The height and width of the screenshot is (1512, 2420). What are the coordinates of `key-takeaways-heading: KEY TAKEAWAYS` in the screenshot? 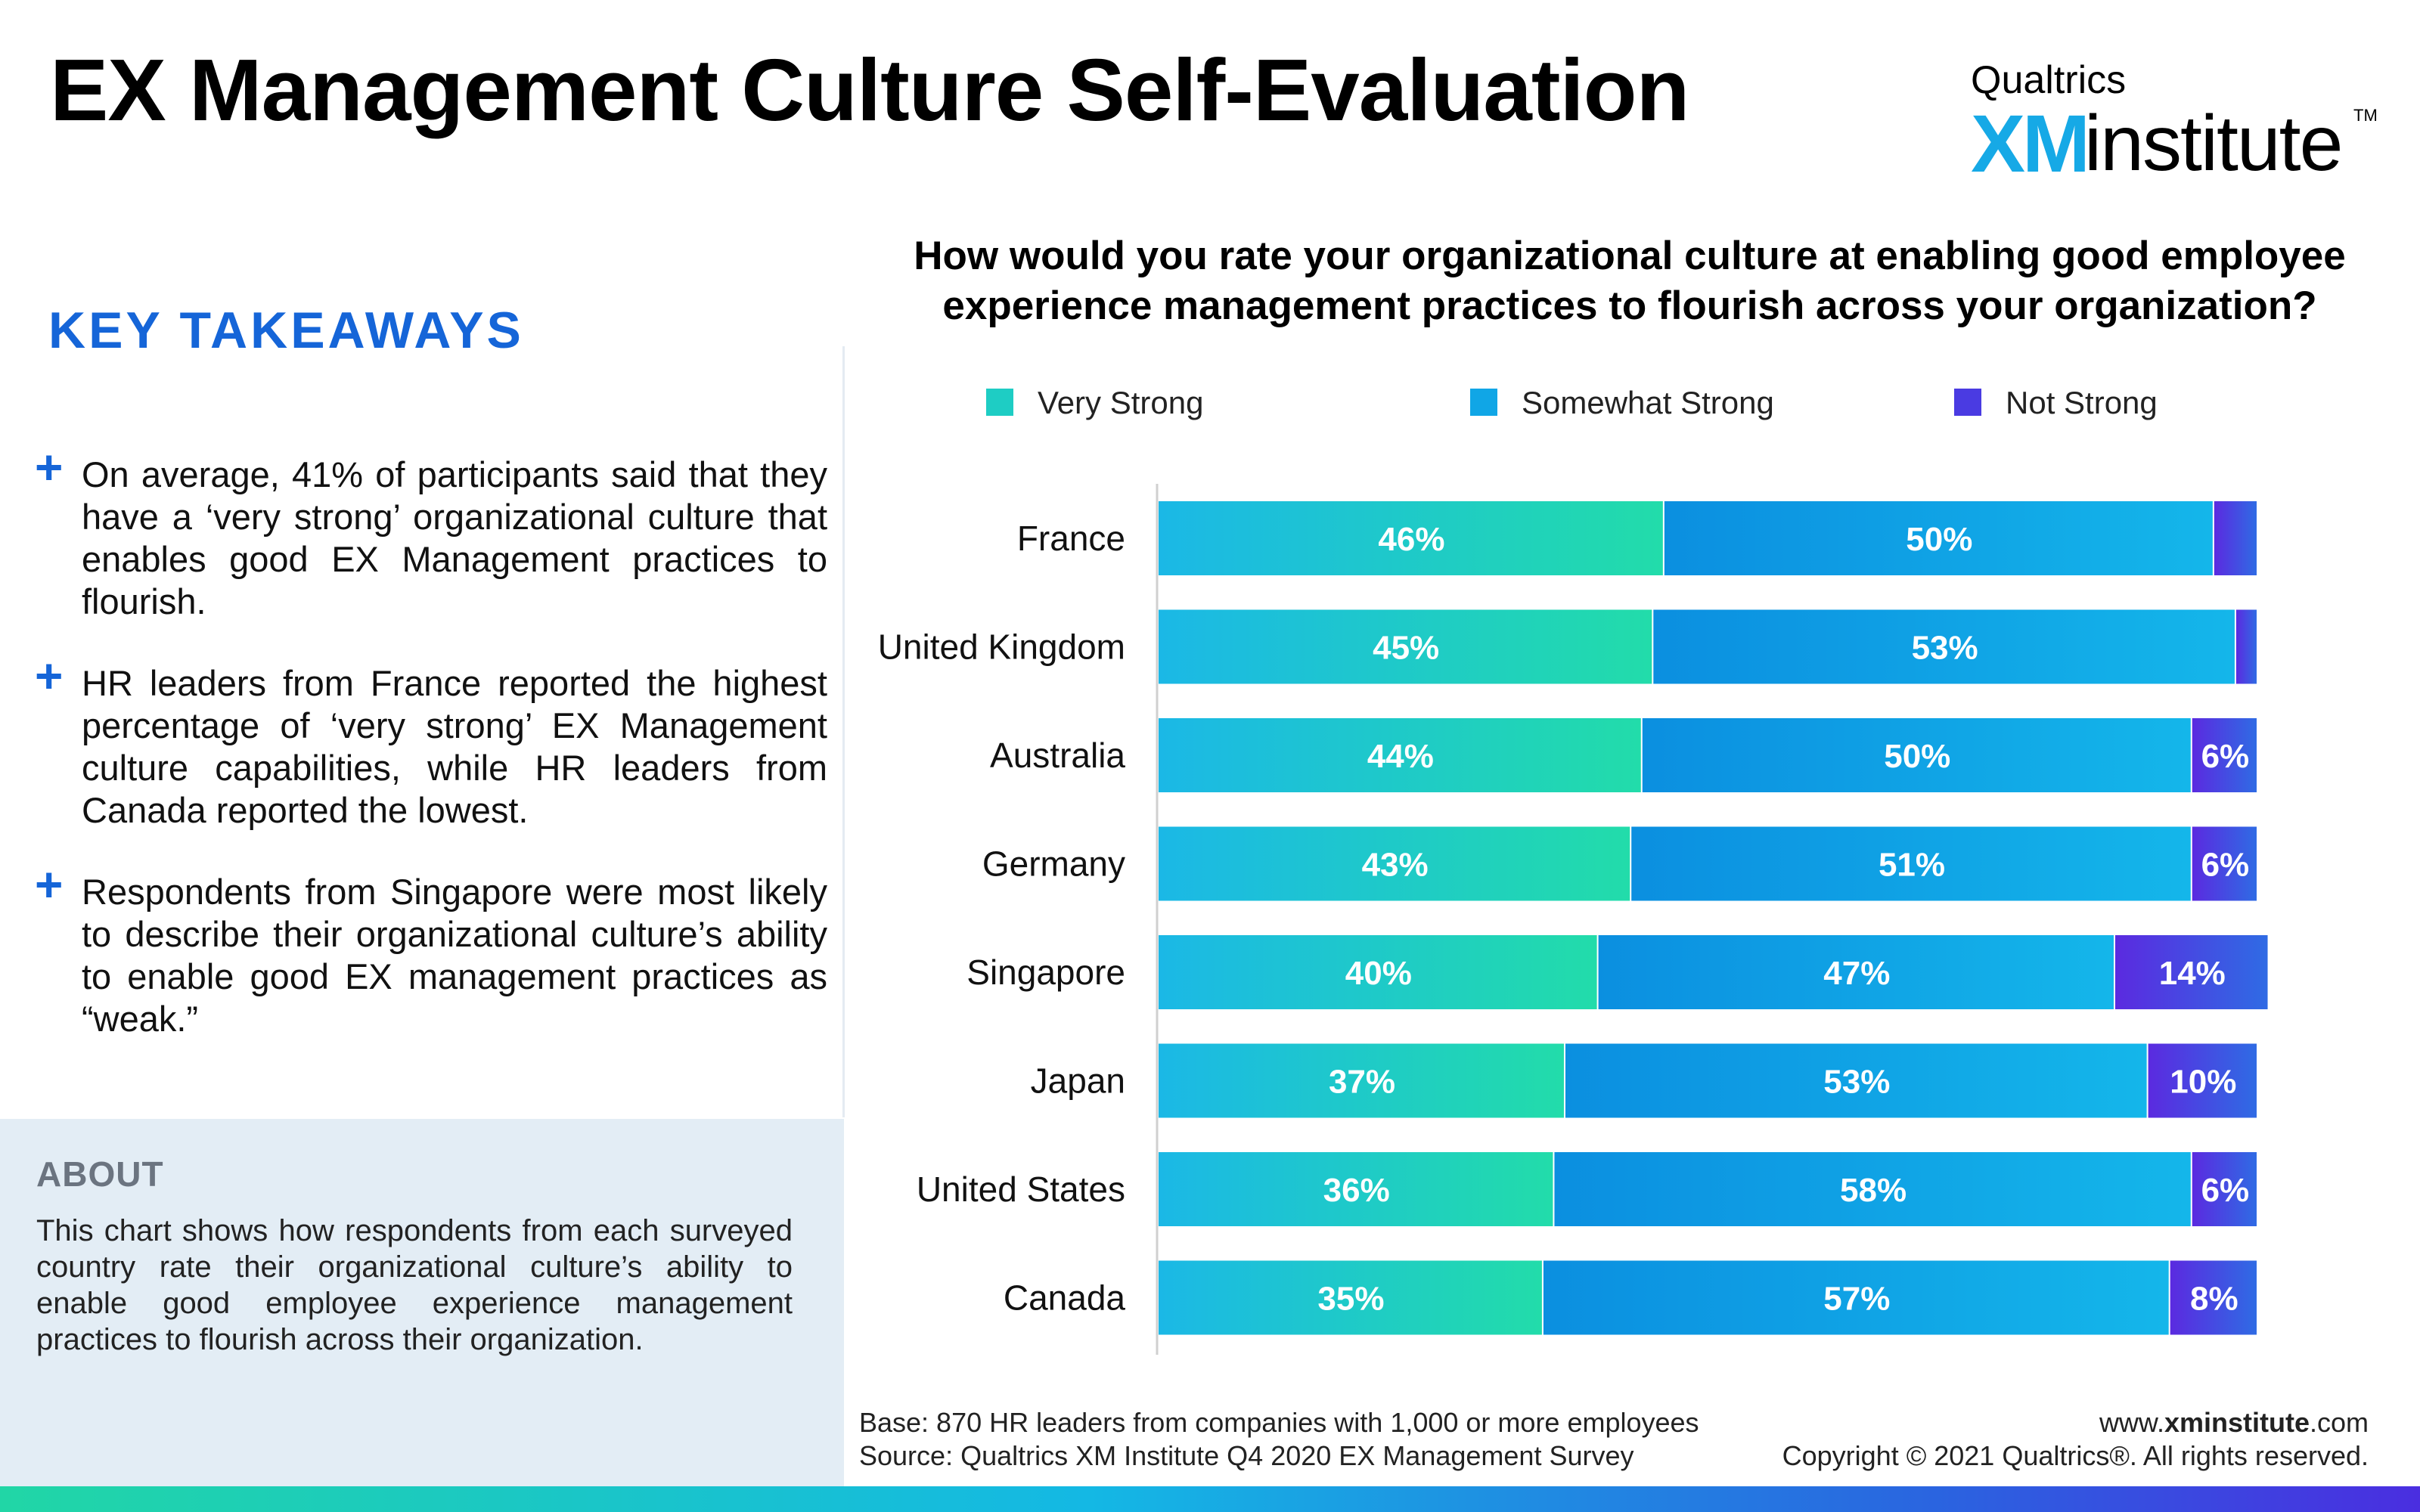 It's located at (286, 331).